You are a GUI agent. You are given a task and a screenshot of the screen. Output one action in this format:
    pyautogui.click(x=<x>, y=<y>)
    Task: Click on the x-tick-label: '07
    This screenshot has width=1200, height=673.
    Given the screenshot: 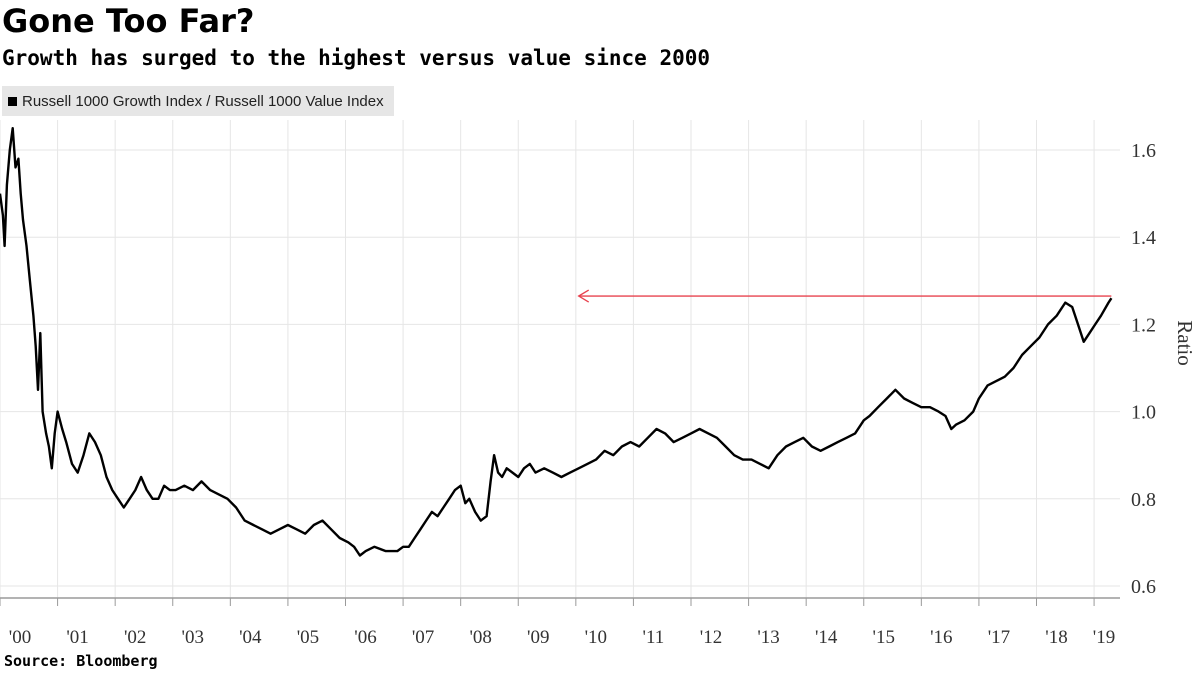 What is the action you would take?
    pyautogui.click(x=423, y=637)
    